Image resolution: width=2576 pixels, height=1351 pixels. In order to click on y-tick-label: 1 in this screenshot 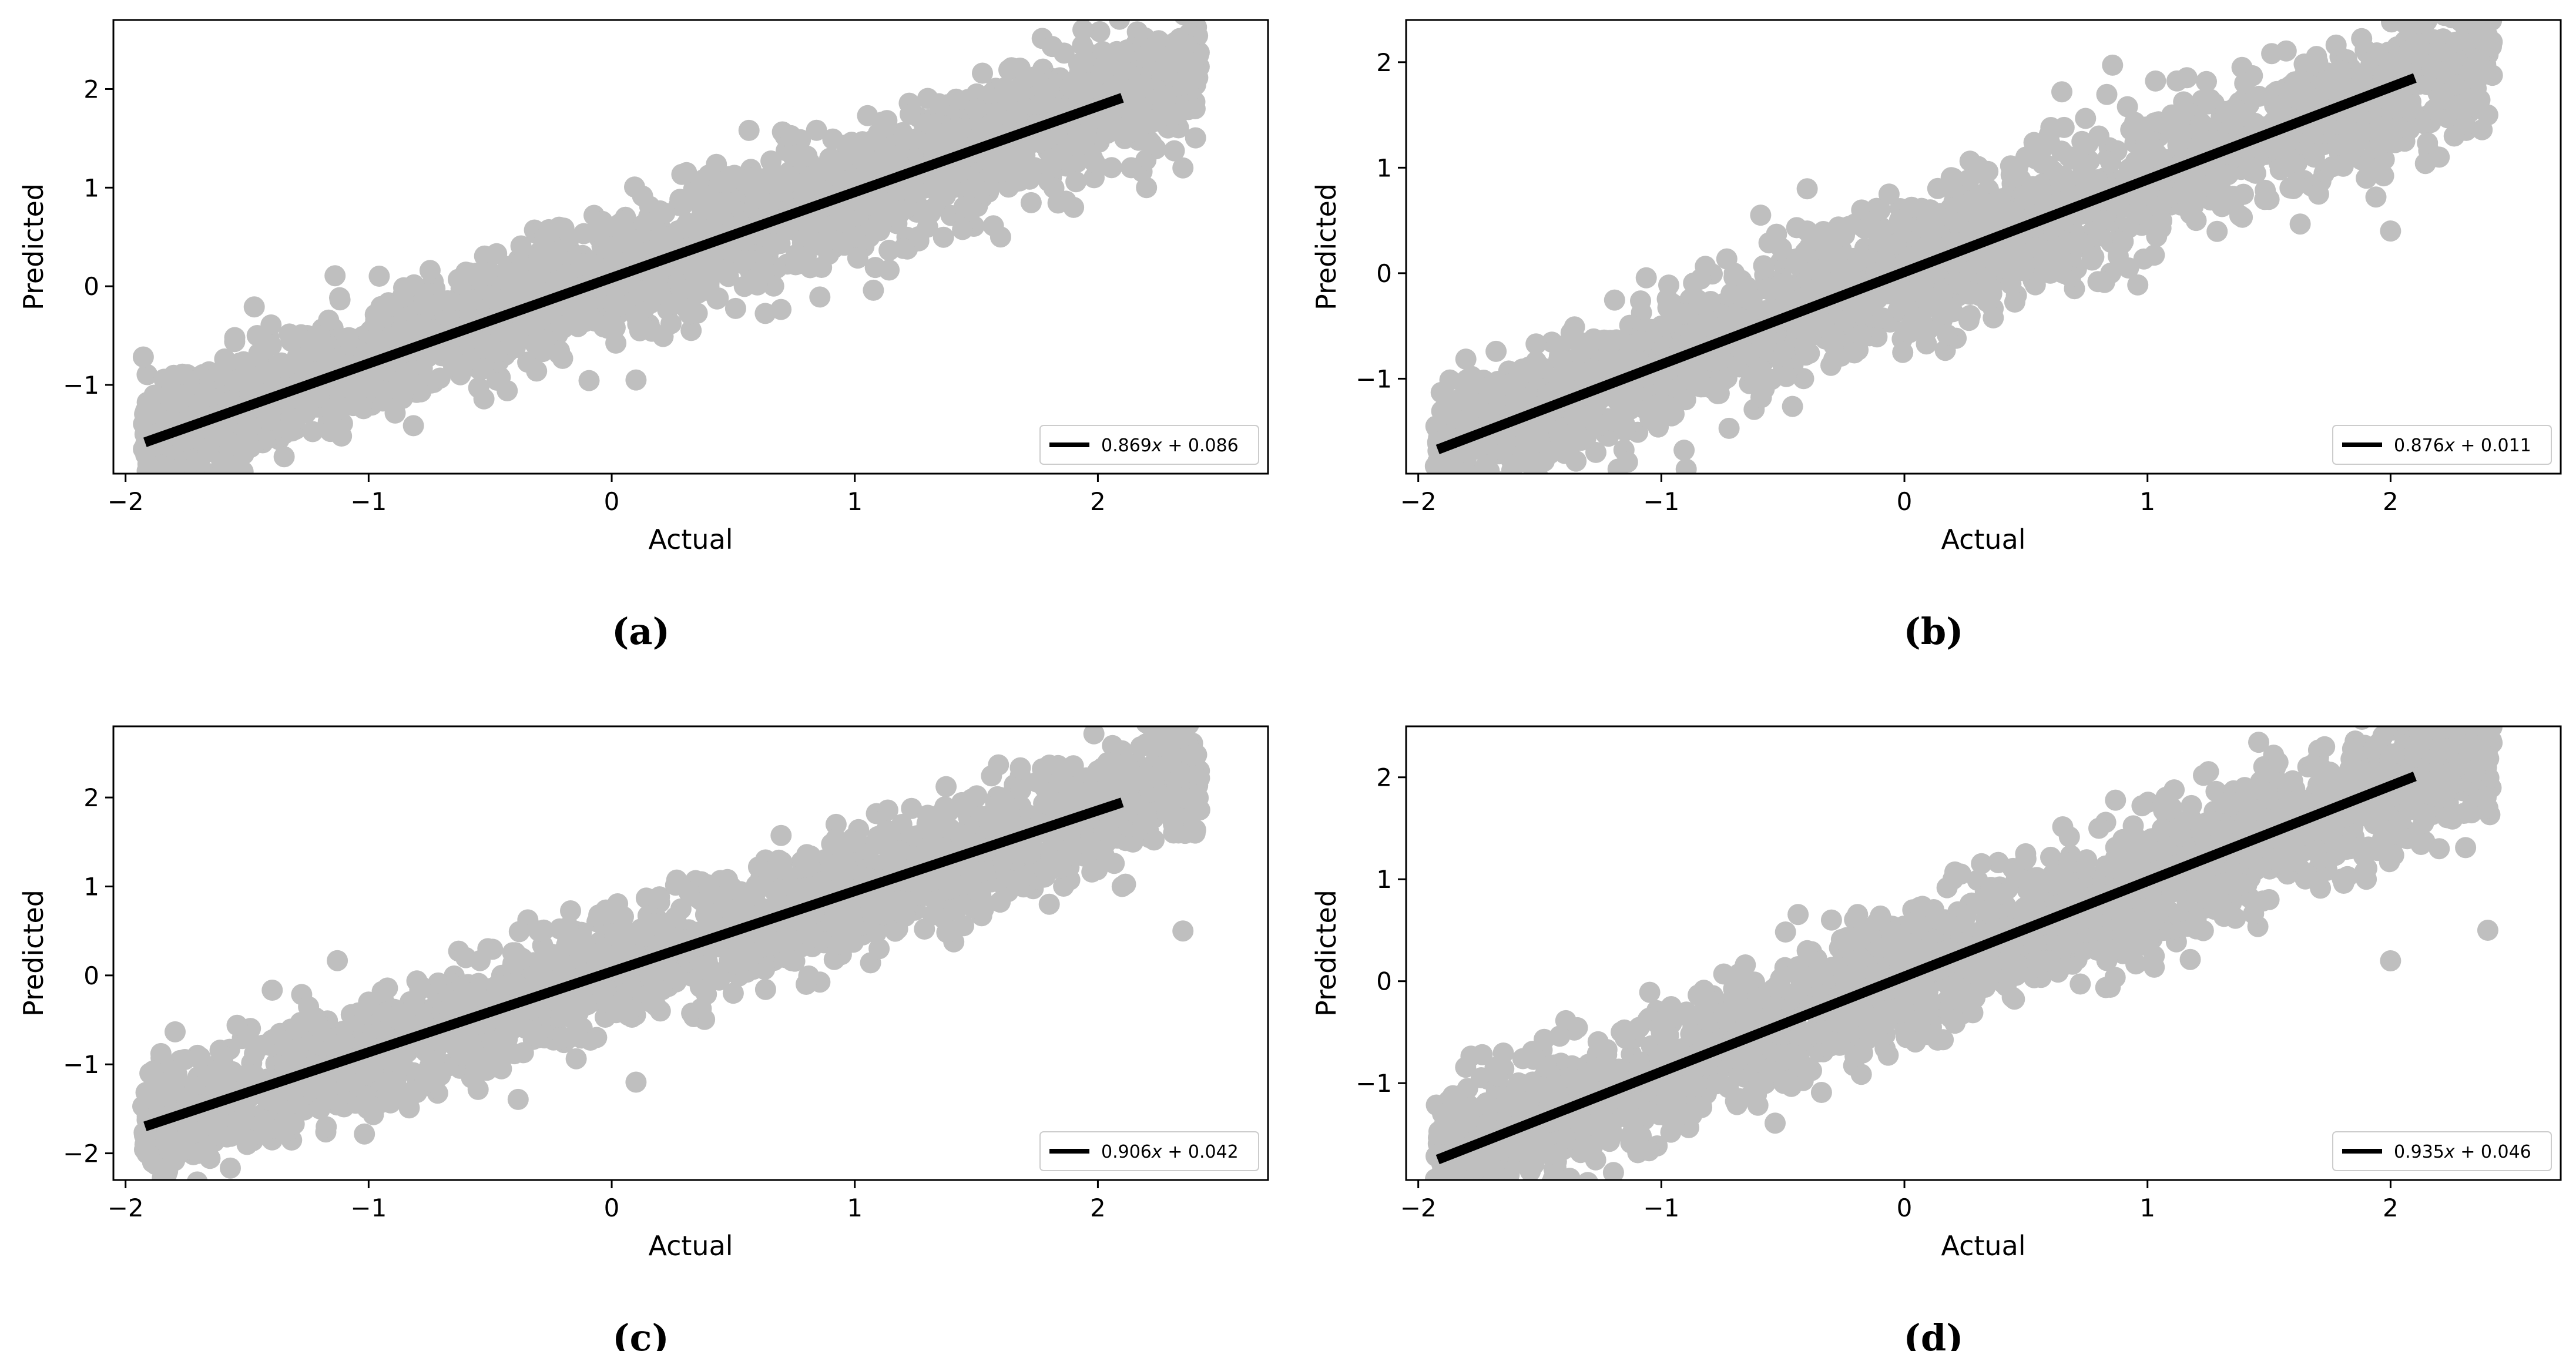, I will do `click(1384, 167)`.